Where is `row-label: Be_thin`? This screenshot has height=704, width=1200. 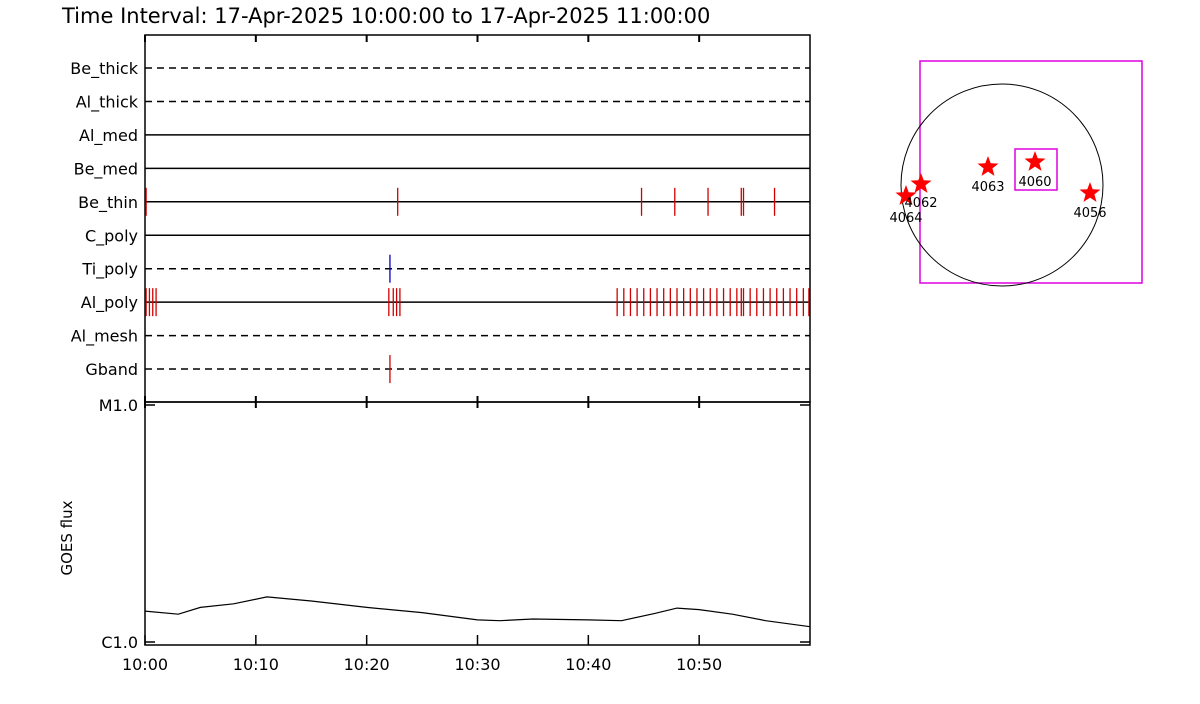 row-label: Be_thin is located at coordinates (108, 203).